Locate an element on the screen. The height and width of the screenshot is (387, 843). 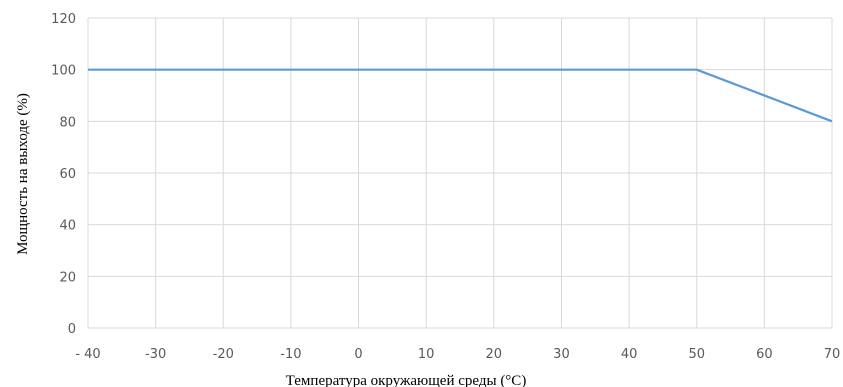
x-tick-label: 40 is located at coordinates (629, 354).